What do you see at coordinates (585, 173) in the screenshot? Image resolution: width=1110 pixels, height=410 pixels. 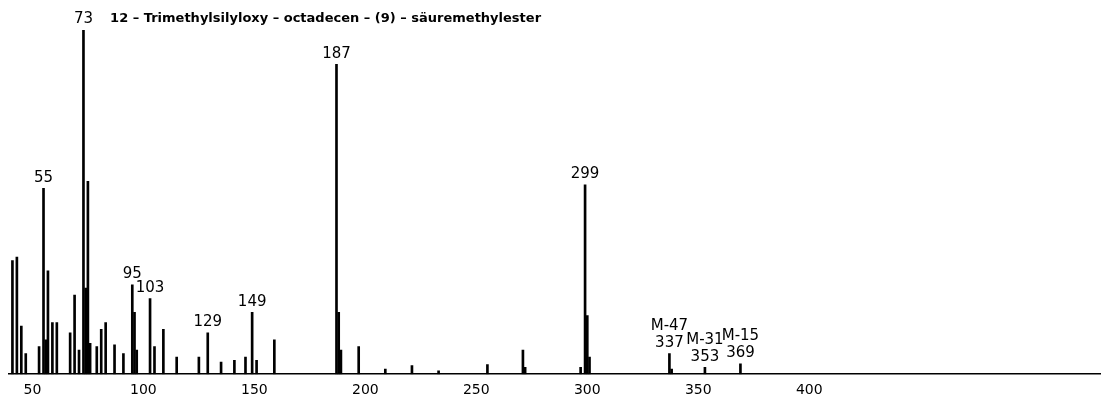 I see `annotation: 299` at bounding box center [585, 173].